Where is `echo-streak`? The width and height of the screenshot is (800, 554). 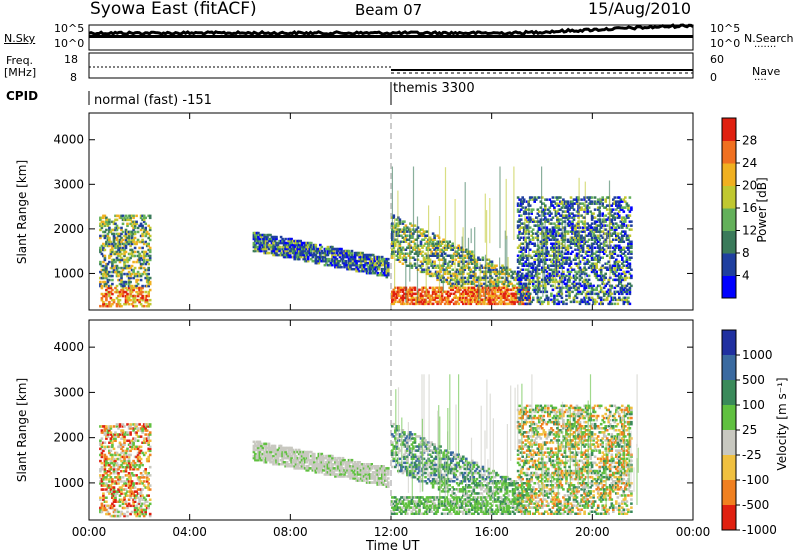 echo-streak is located at coordinates (514, 203).